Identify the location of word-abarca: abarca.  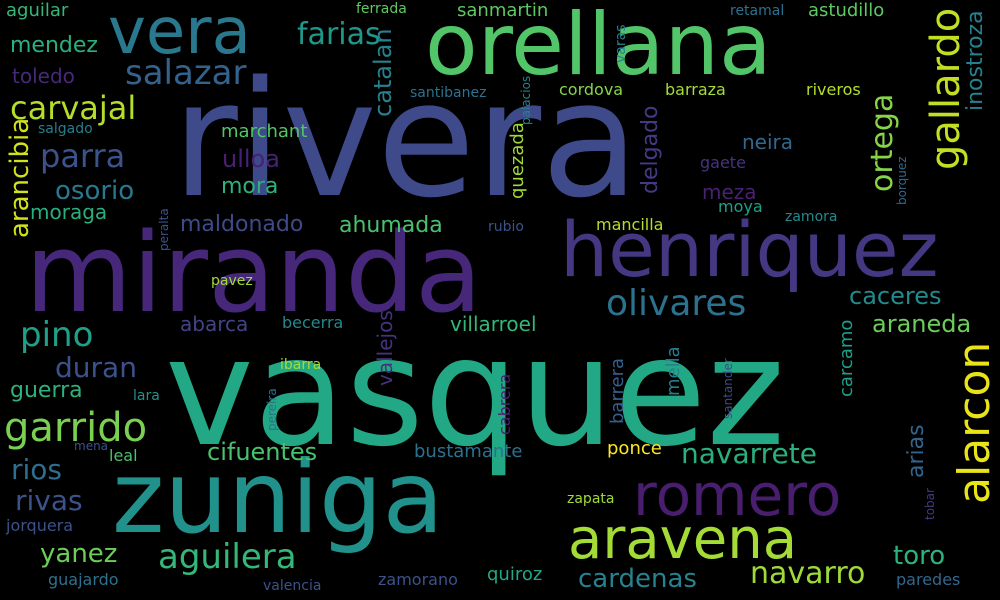
(214, 324).